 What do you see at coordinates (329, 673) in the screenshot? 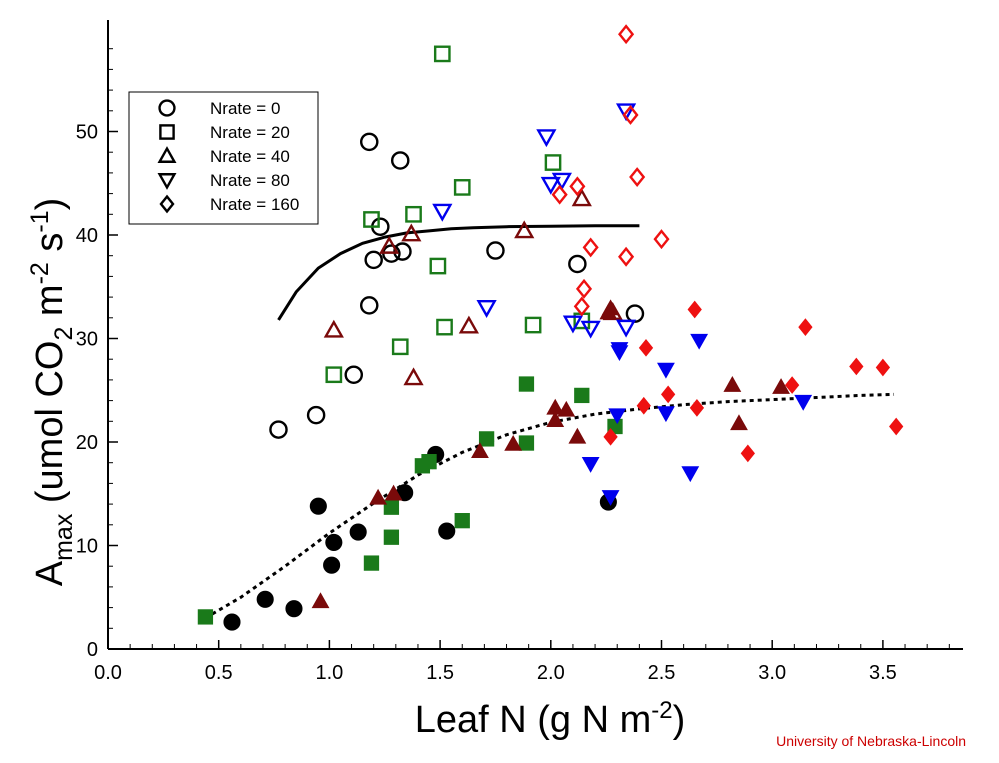
I see `x-tick-label: 1.0` at bounding box center [329, 673].